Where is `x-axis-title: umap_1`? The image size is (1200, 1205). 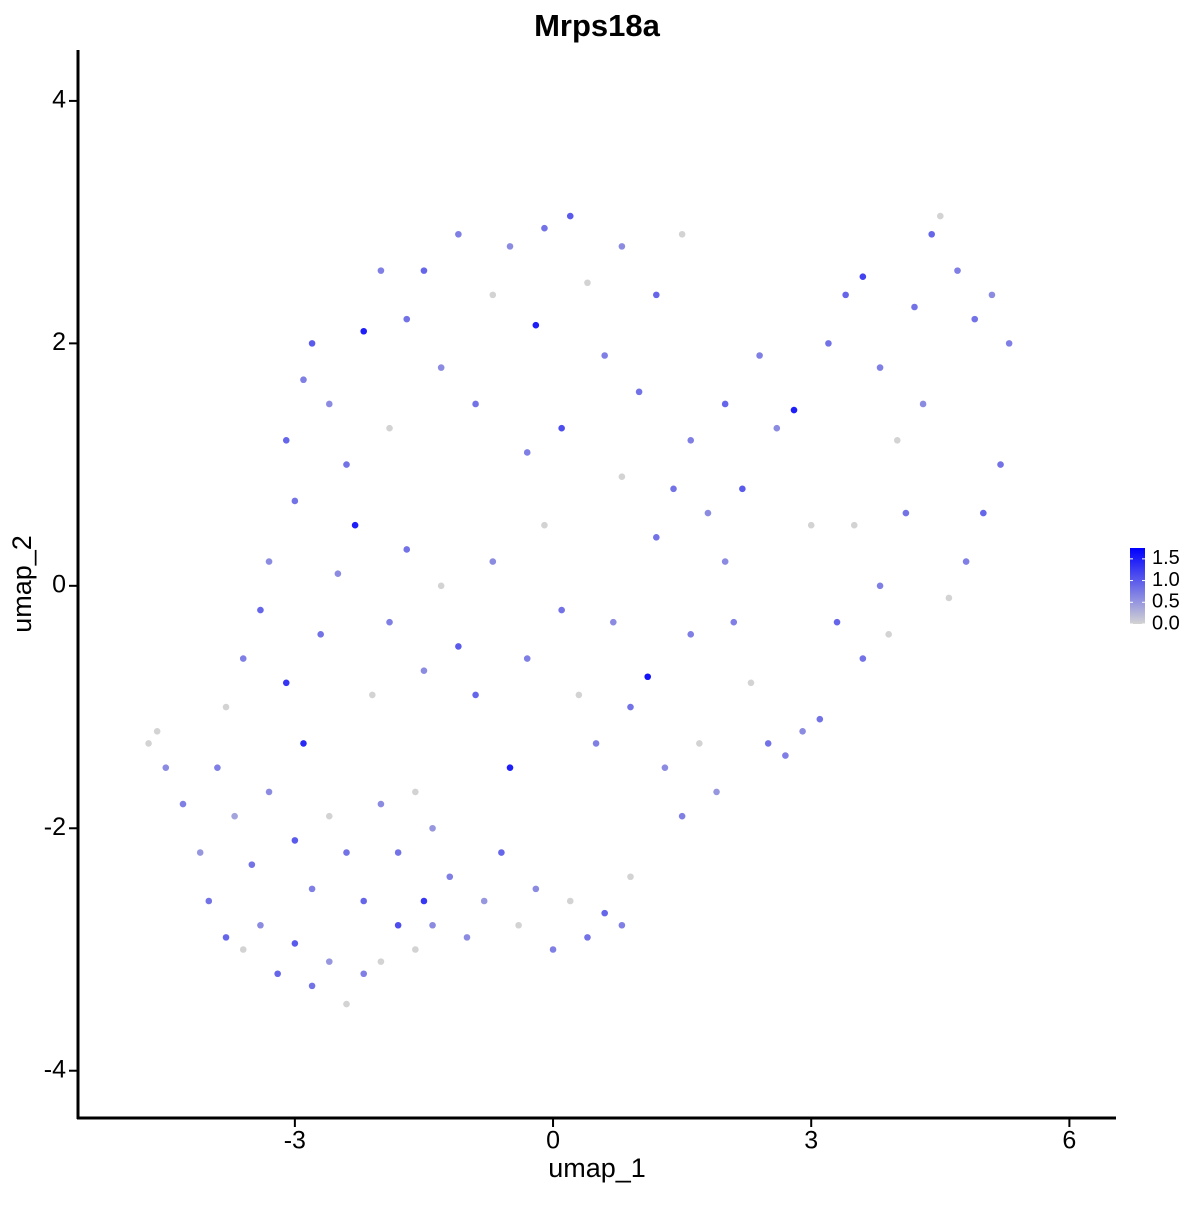
x-axis-title: umap_1 is located at coordinates (597, 1168).